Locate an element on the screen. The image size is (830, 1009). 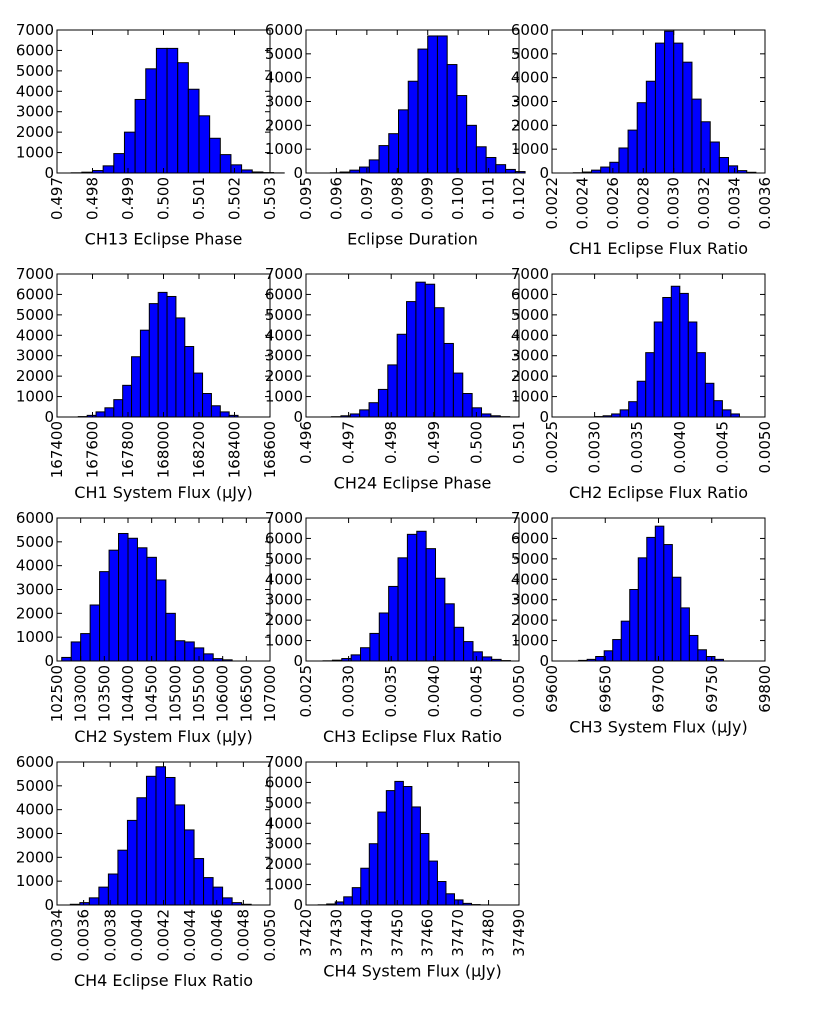
x-tick-label: 0.0046 is located at coordinates (217, 935).